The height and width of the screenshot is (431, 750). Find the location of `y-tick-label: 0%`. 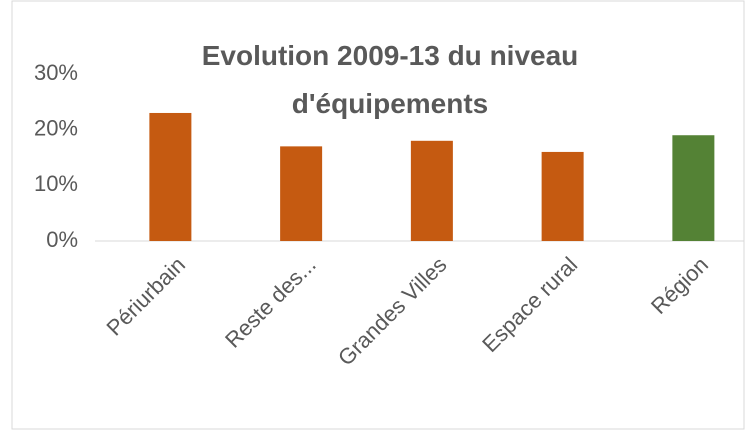

y-tick-label: 0% is located at coordinates (62, 239).